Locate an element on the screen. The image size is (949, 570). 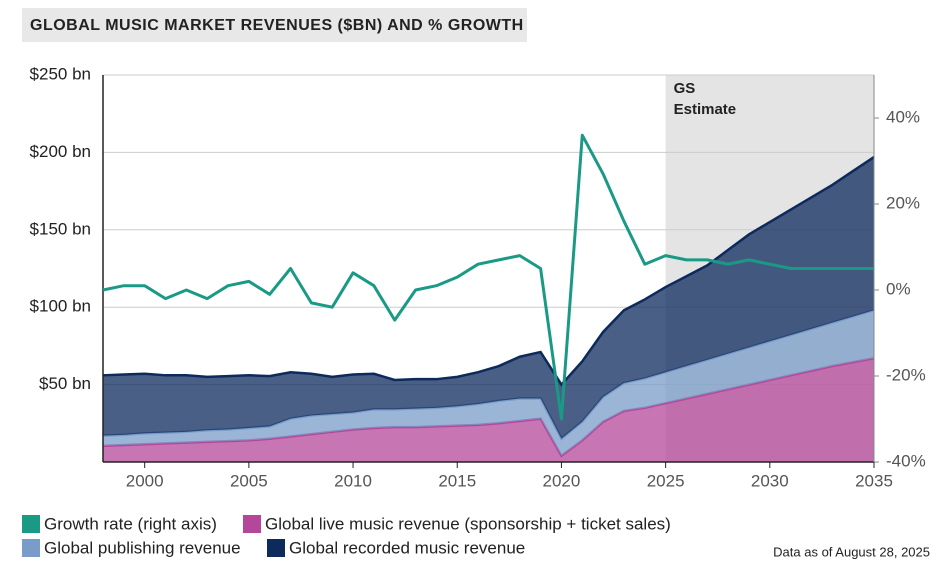
x-tick-label: 2025 is located at coordinates (666, 480).